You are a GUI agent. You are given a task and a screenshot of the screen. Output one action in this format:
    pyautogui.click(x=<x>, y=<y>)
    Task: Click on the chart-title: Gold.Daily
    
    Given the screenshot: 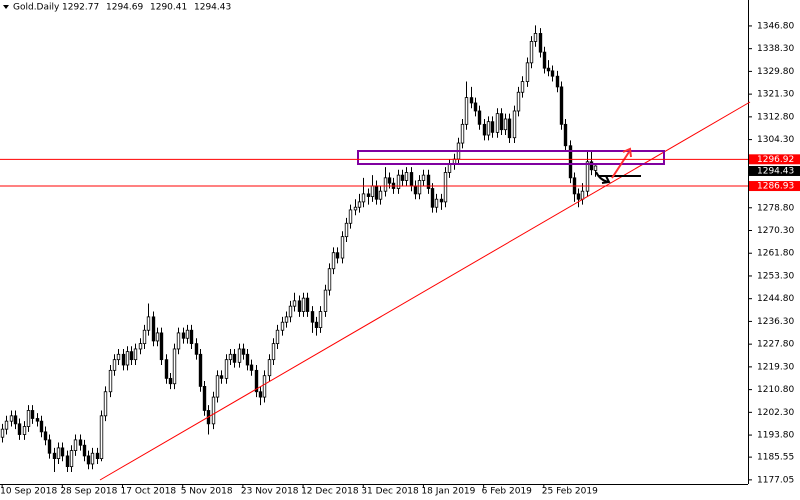 What is the action you would take?
    pyautogui.click(x=36, y=8)
    